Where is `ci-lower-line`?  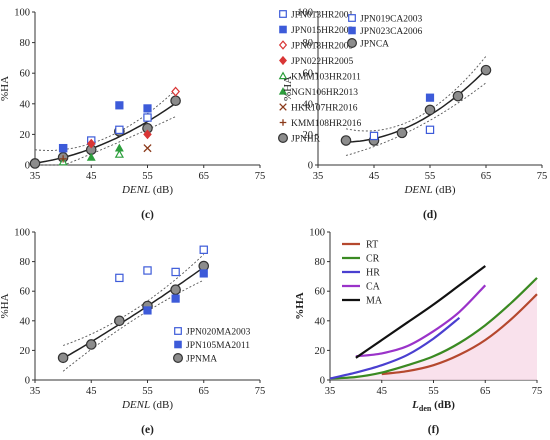
ci-lower-line is located at coordinates (416, 119).